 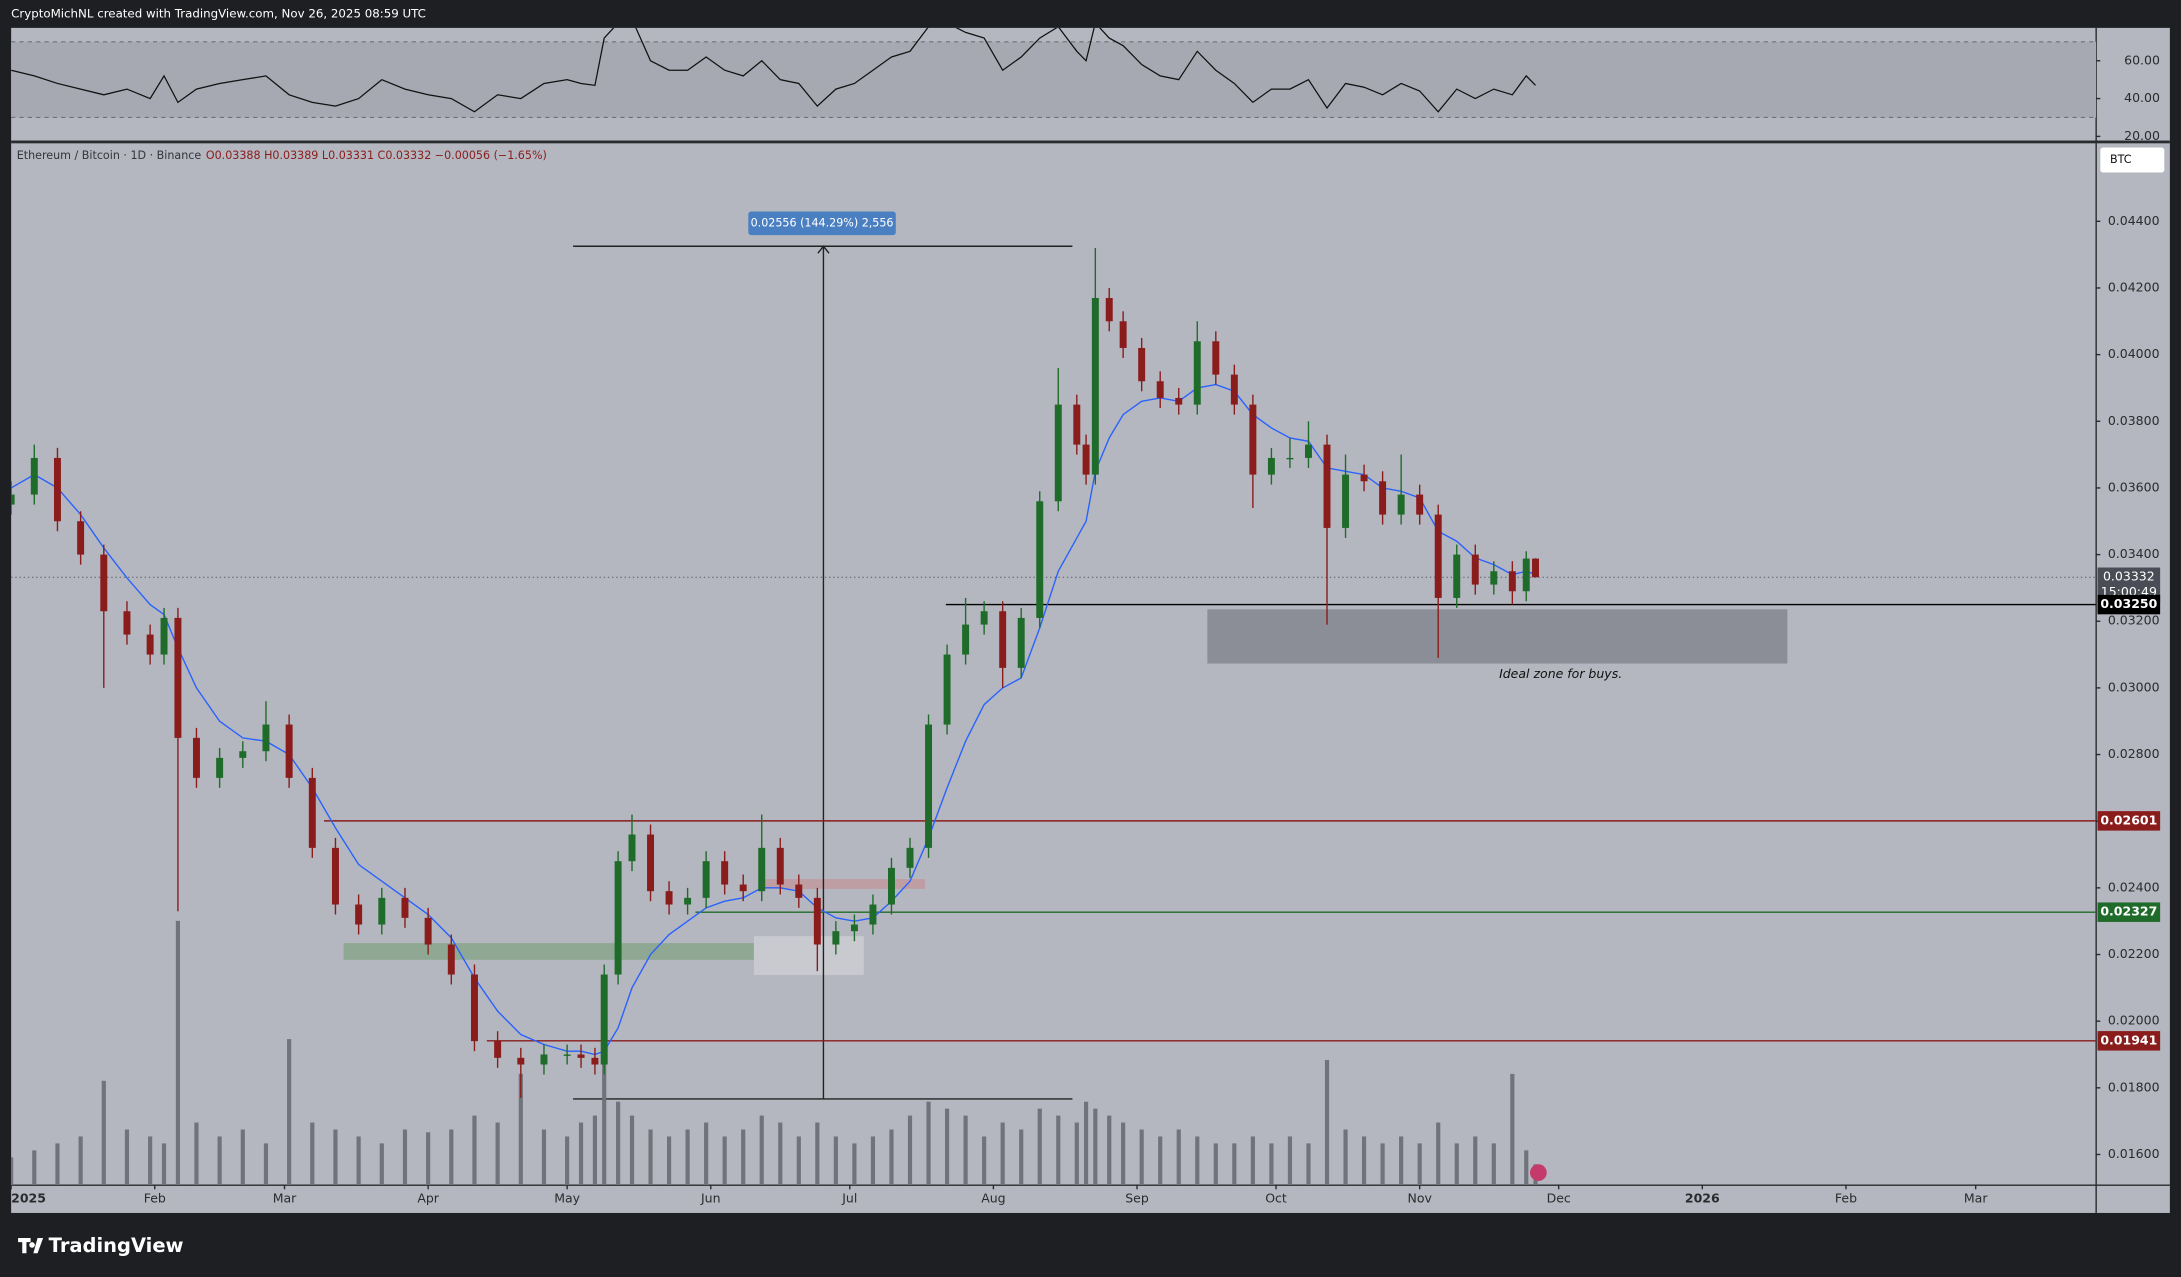 I want to click on support-zone, so click(x=560, y=951).